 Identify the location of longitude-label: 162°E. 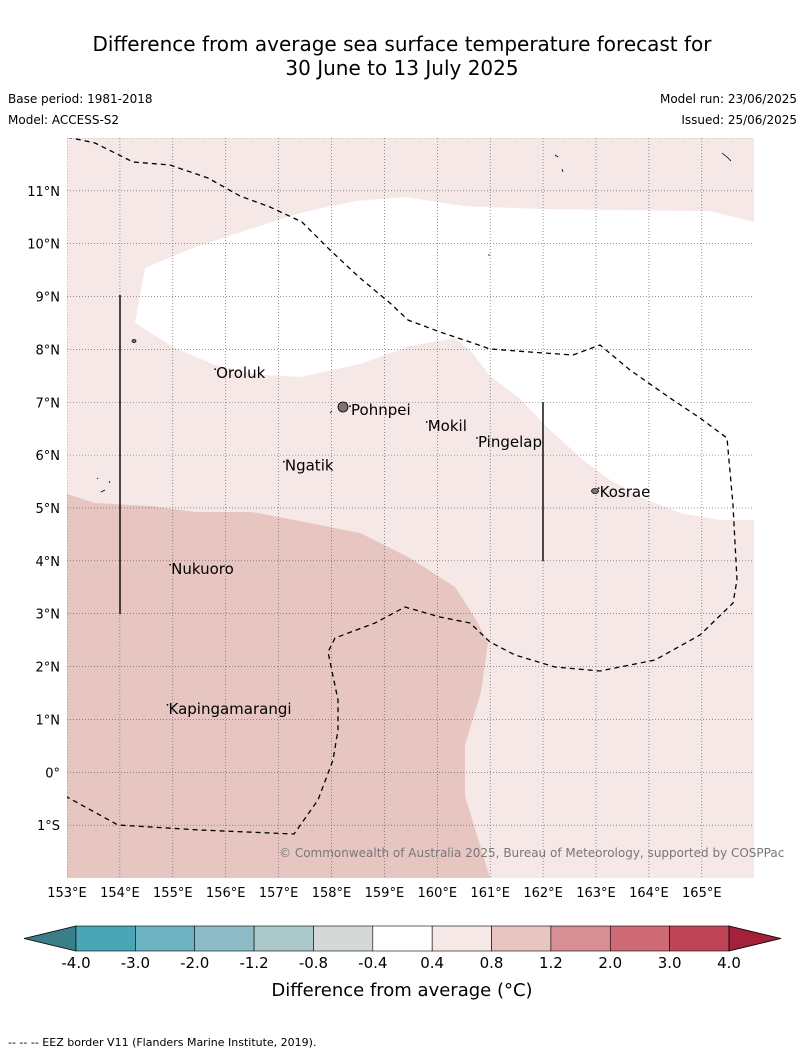
(543, 893).